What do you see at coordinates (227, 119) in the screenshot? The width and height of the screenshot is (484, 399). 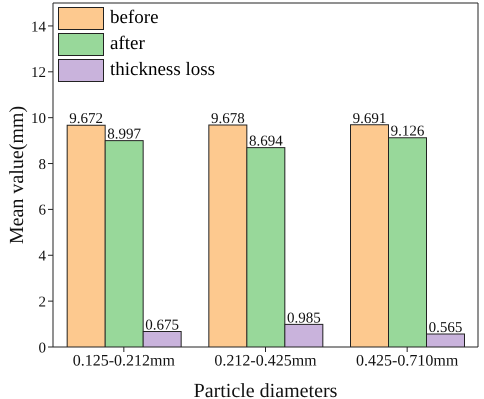 I see `data-label: 9.678` at bounding box center [227, 119].